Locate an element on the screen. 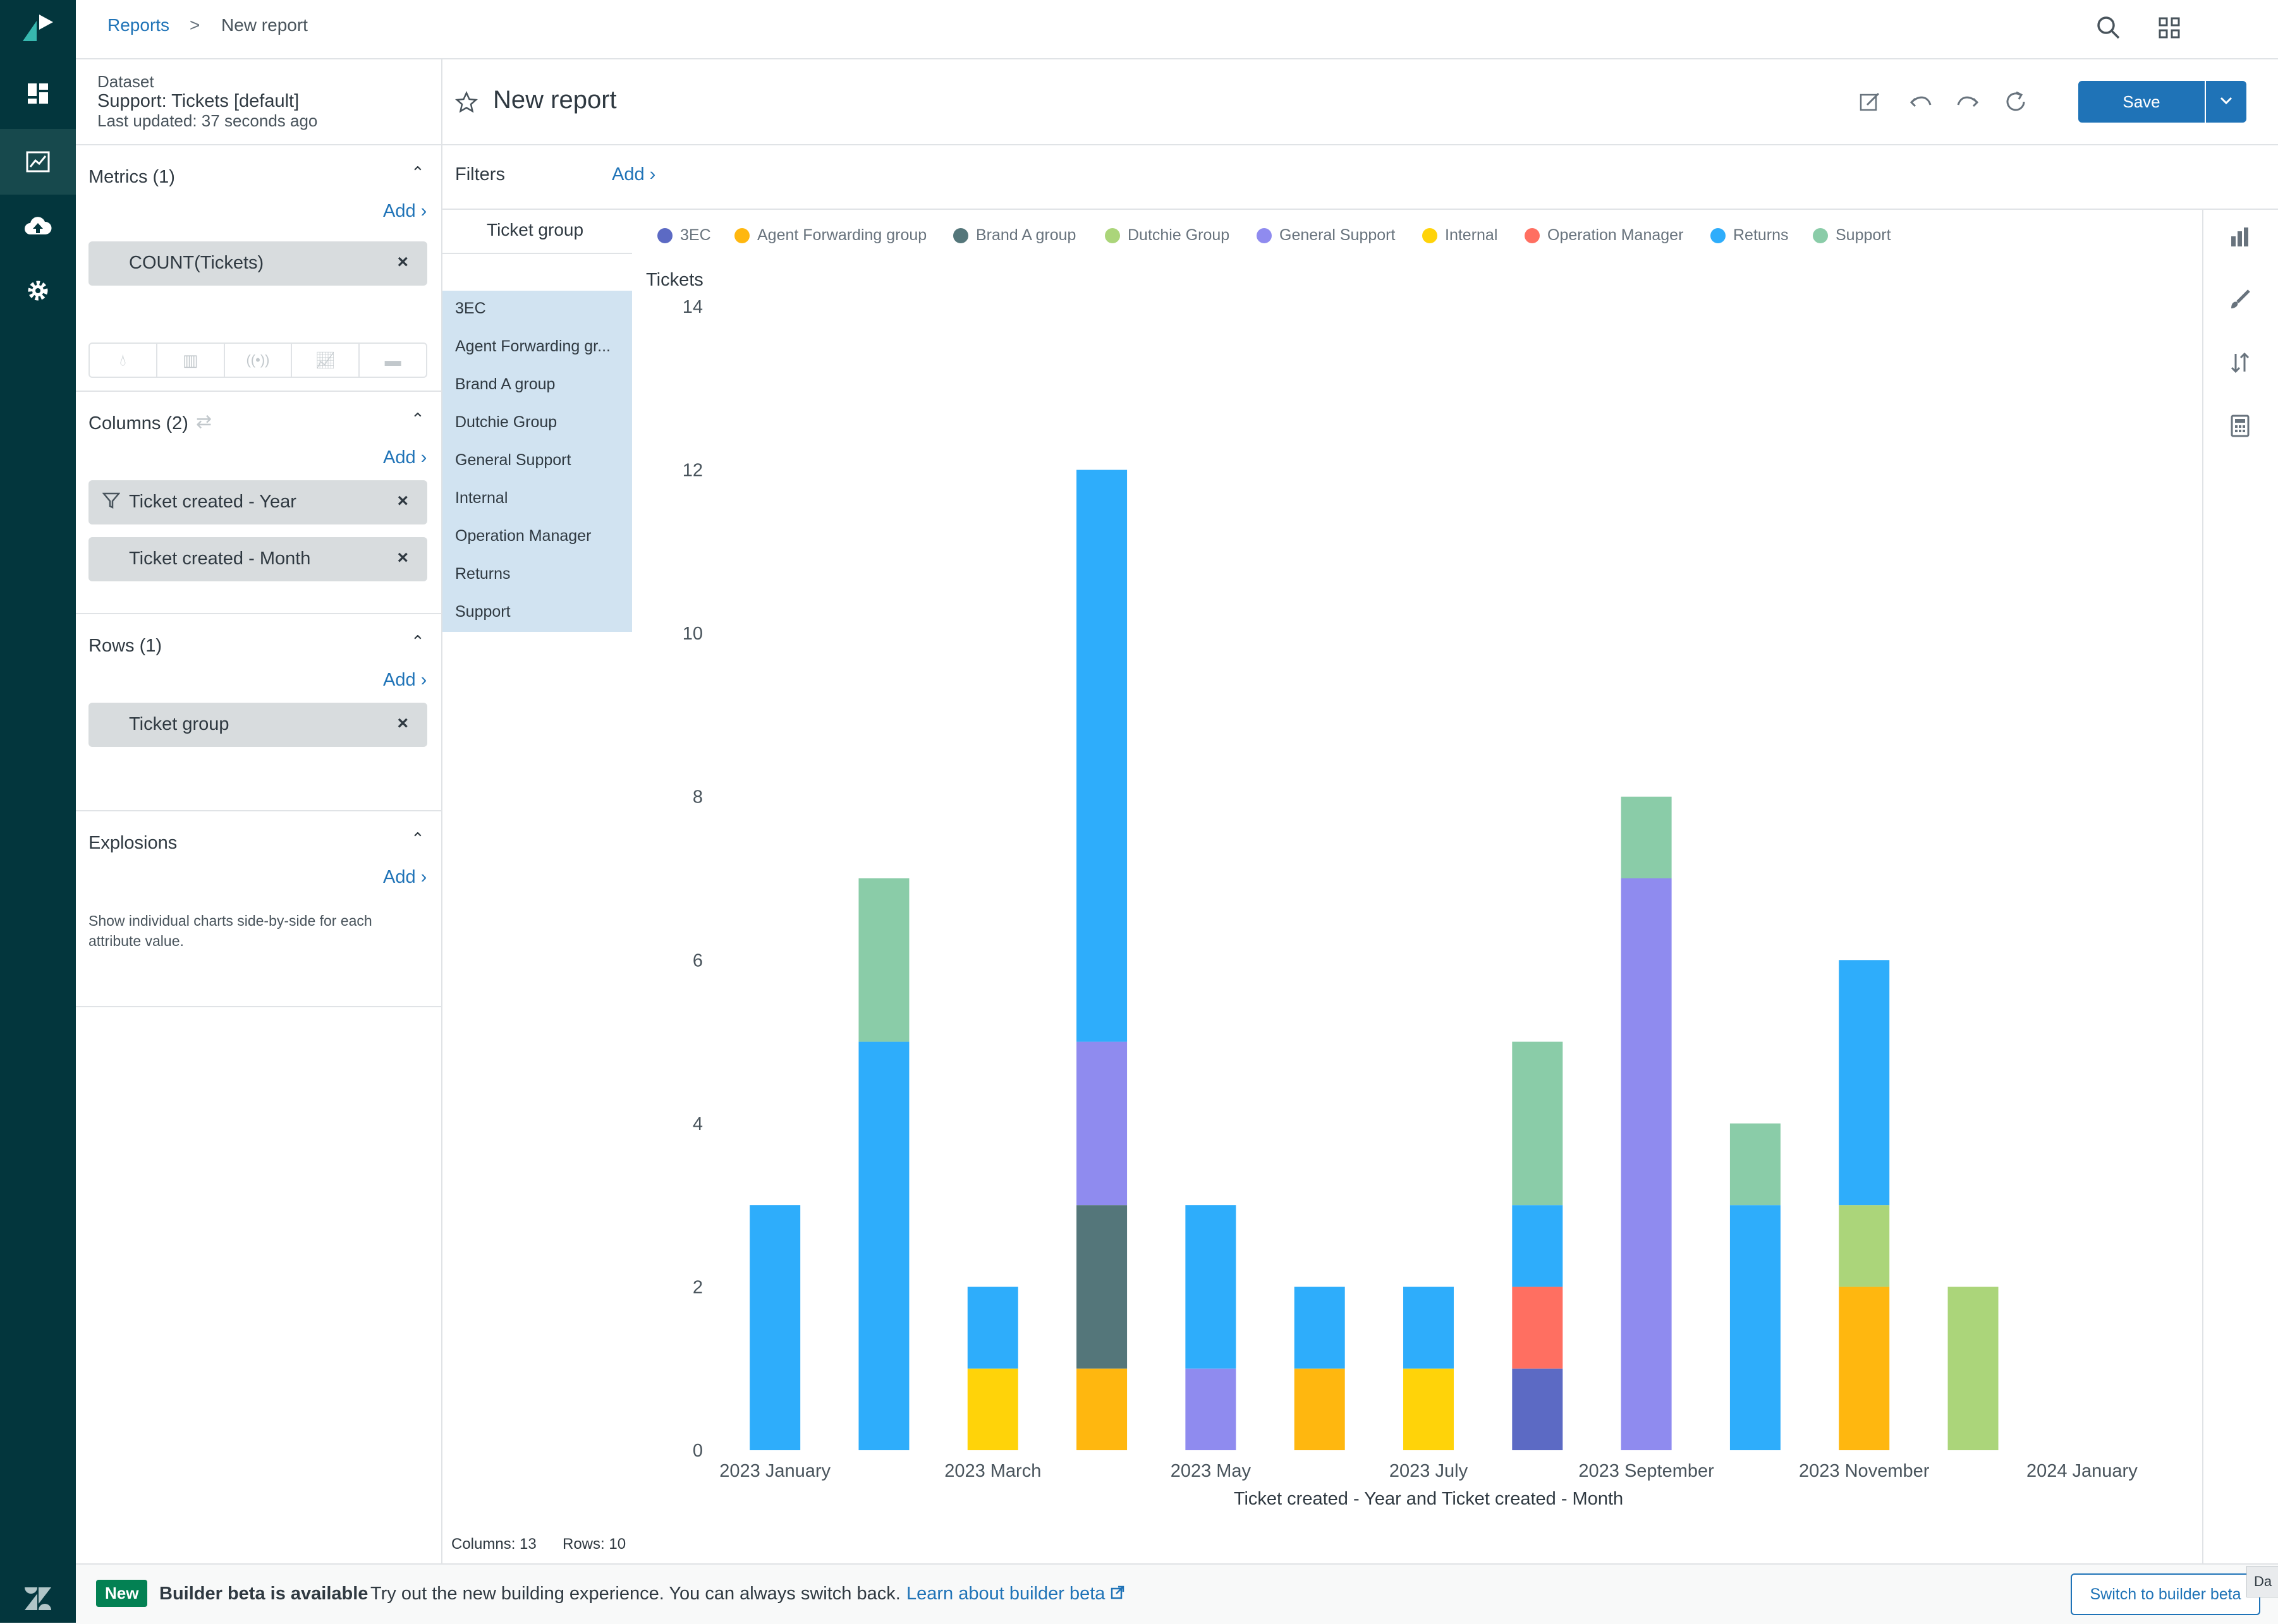  swap-icon: ⇄ is located at coordinates (204, 421).